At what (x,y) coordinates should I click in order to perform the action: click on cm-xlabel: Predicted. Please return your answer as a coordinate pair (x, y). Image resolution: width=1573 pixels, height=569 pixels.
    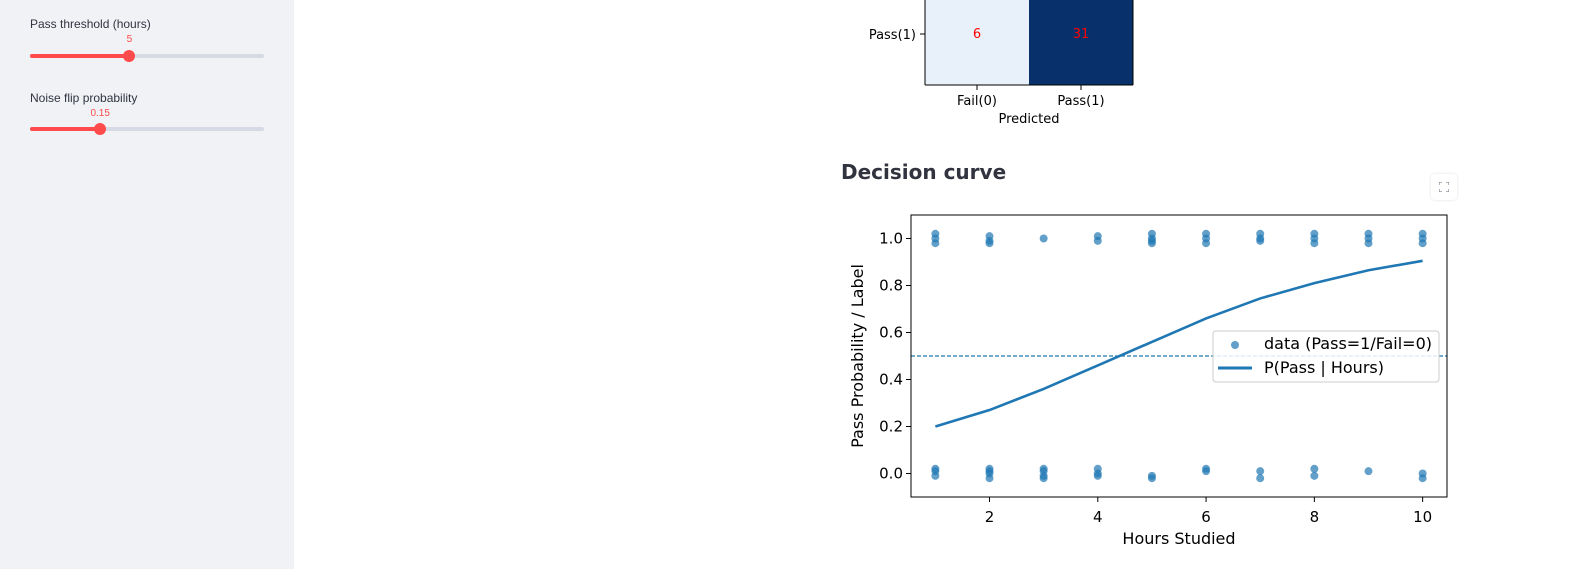
    Looking at the image, I should click on (1028, 119).